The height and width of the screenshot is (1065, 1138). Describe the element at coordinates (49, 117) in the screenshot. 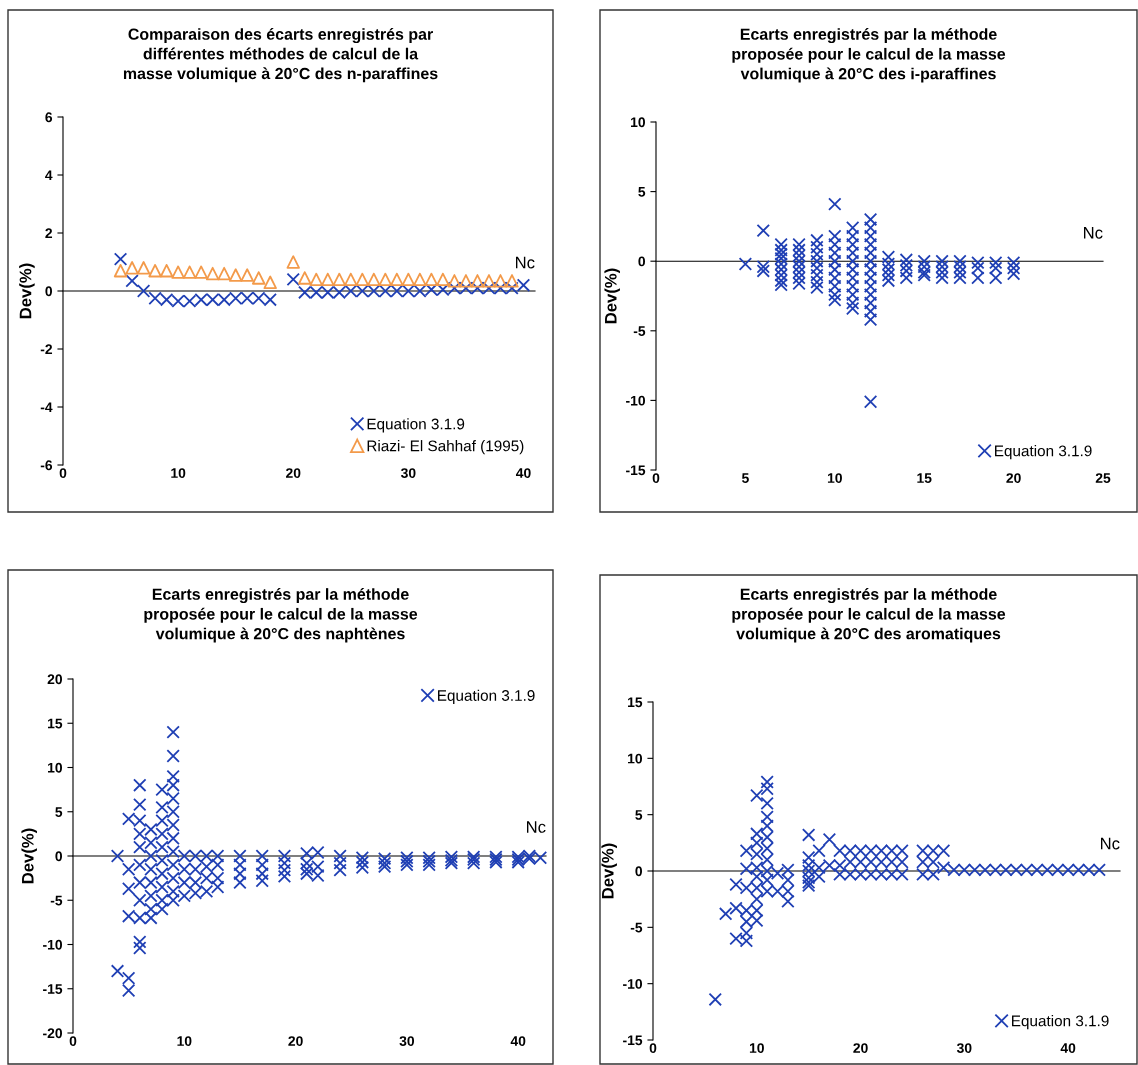

I see `y-tick-label: 6` at that location.